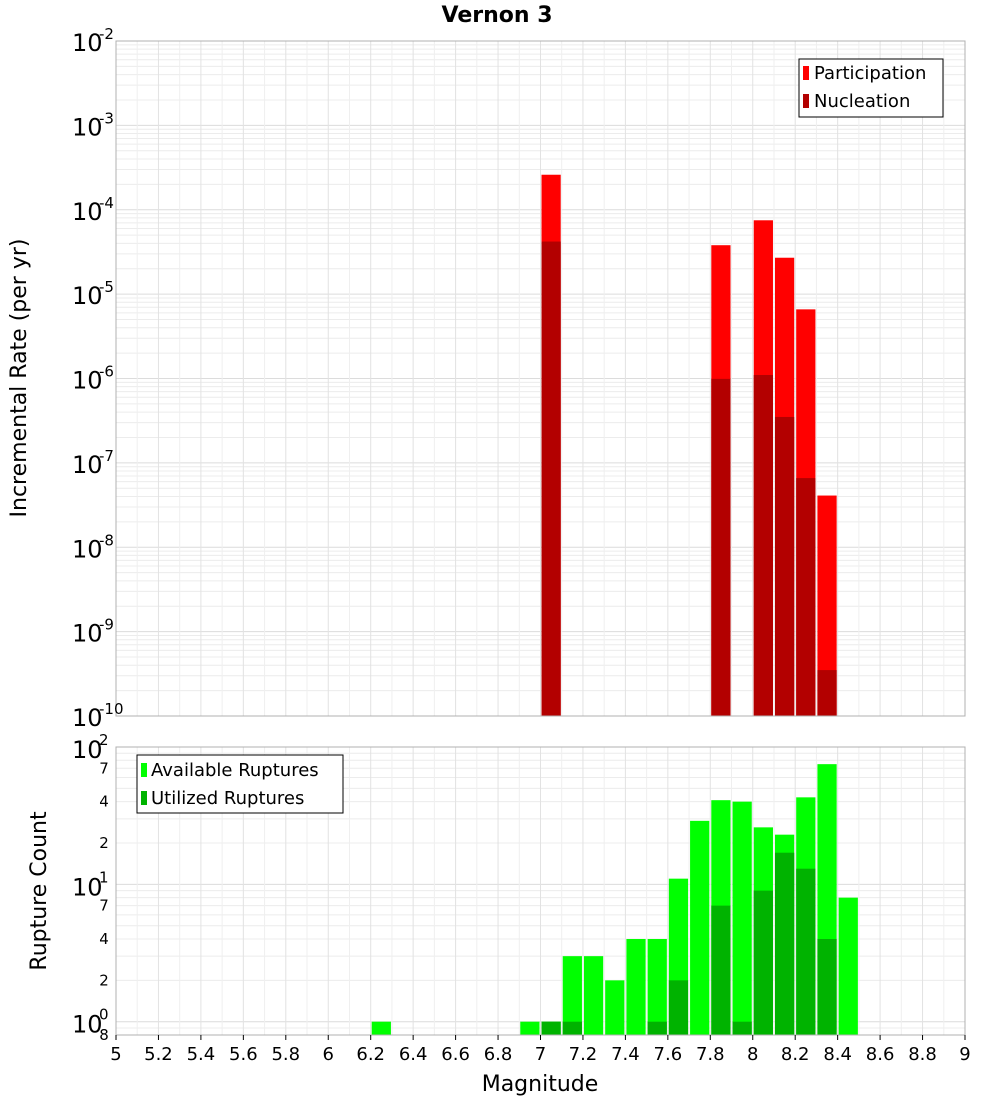 The image size is (1000, 1100). Describe the element at coordinates (370, 1054) in the screenshot. I see `x-tick-label: 6.2` at that location.